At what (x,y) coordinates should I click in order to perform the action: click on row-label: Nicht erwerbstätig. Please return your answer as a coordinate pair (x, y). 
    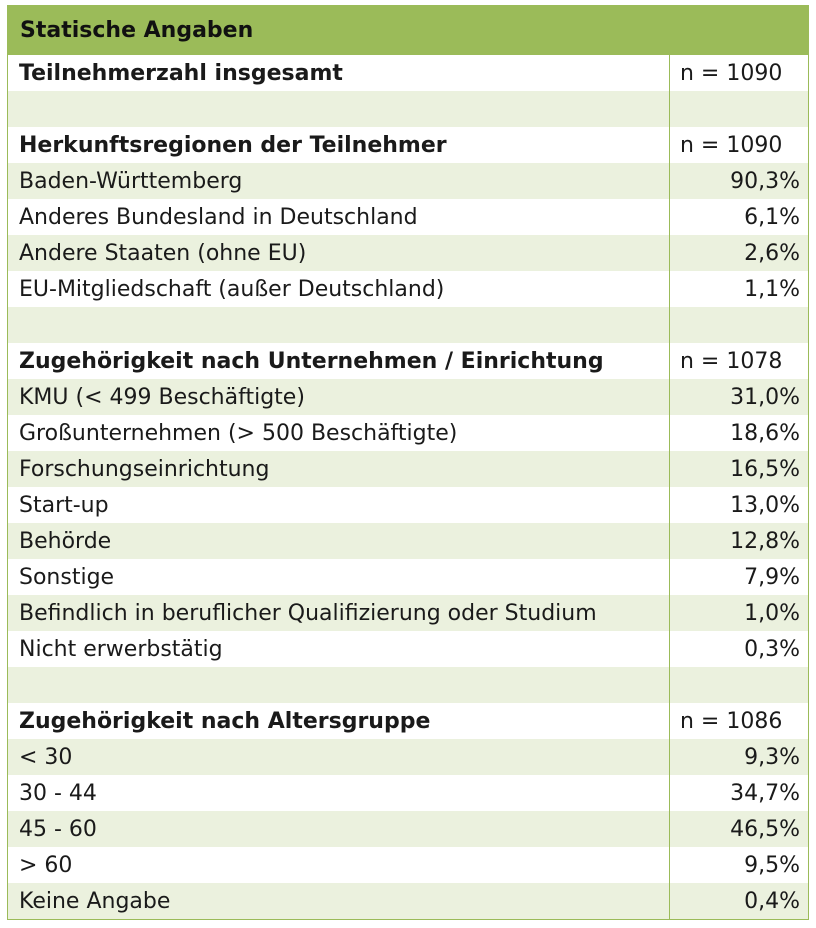
    Looking at the image, I should click on (339, 649).